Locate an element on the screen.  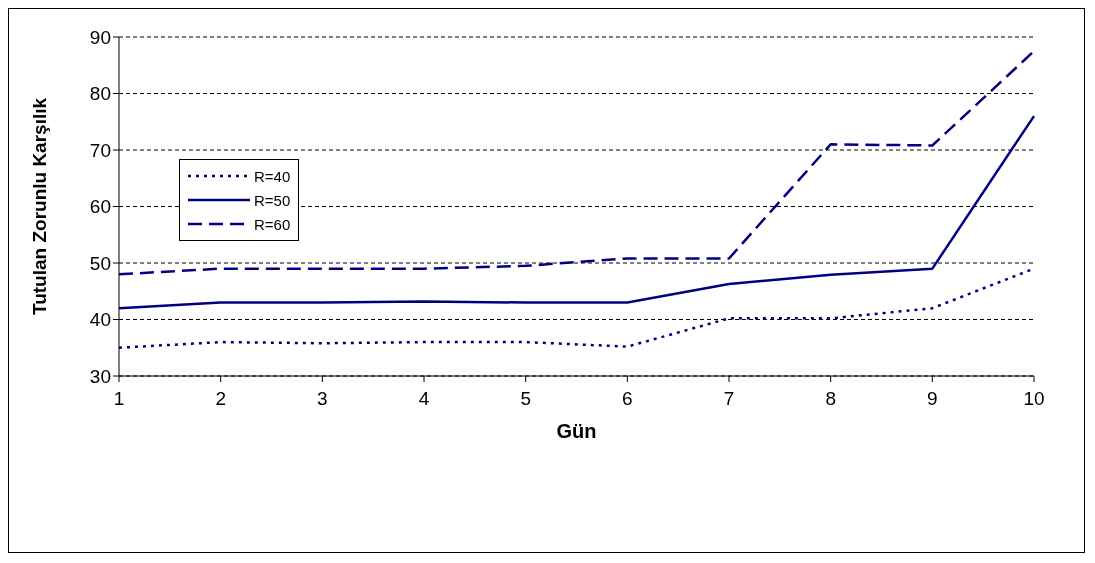
y-tick-label: 30 is located at coordinates (100, 376).